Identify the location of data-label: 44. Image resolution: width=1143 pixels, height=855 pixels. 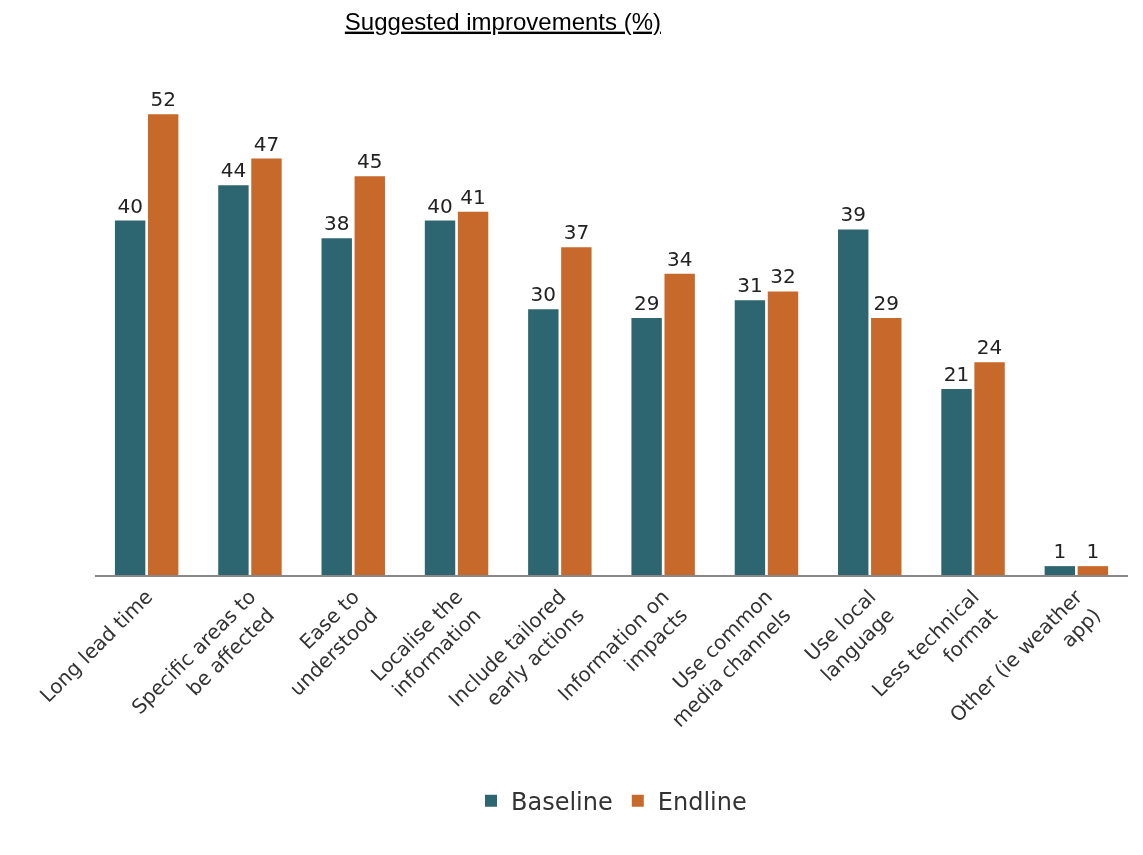
(233, 170).